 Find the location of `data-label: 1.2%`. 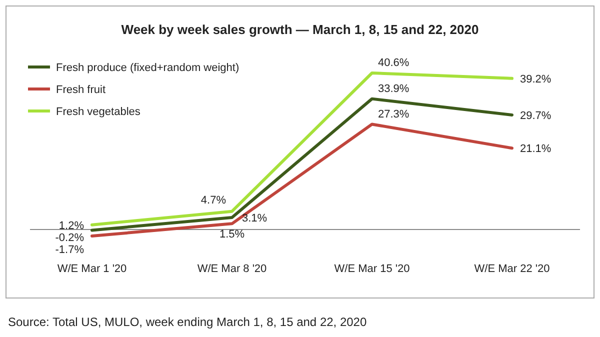

data-label: 1.2% is located at coordinates (71, 226).